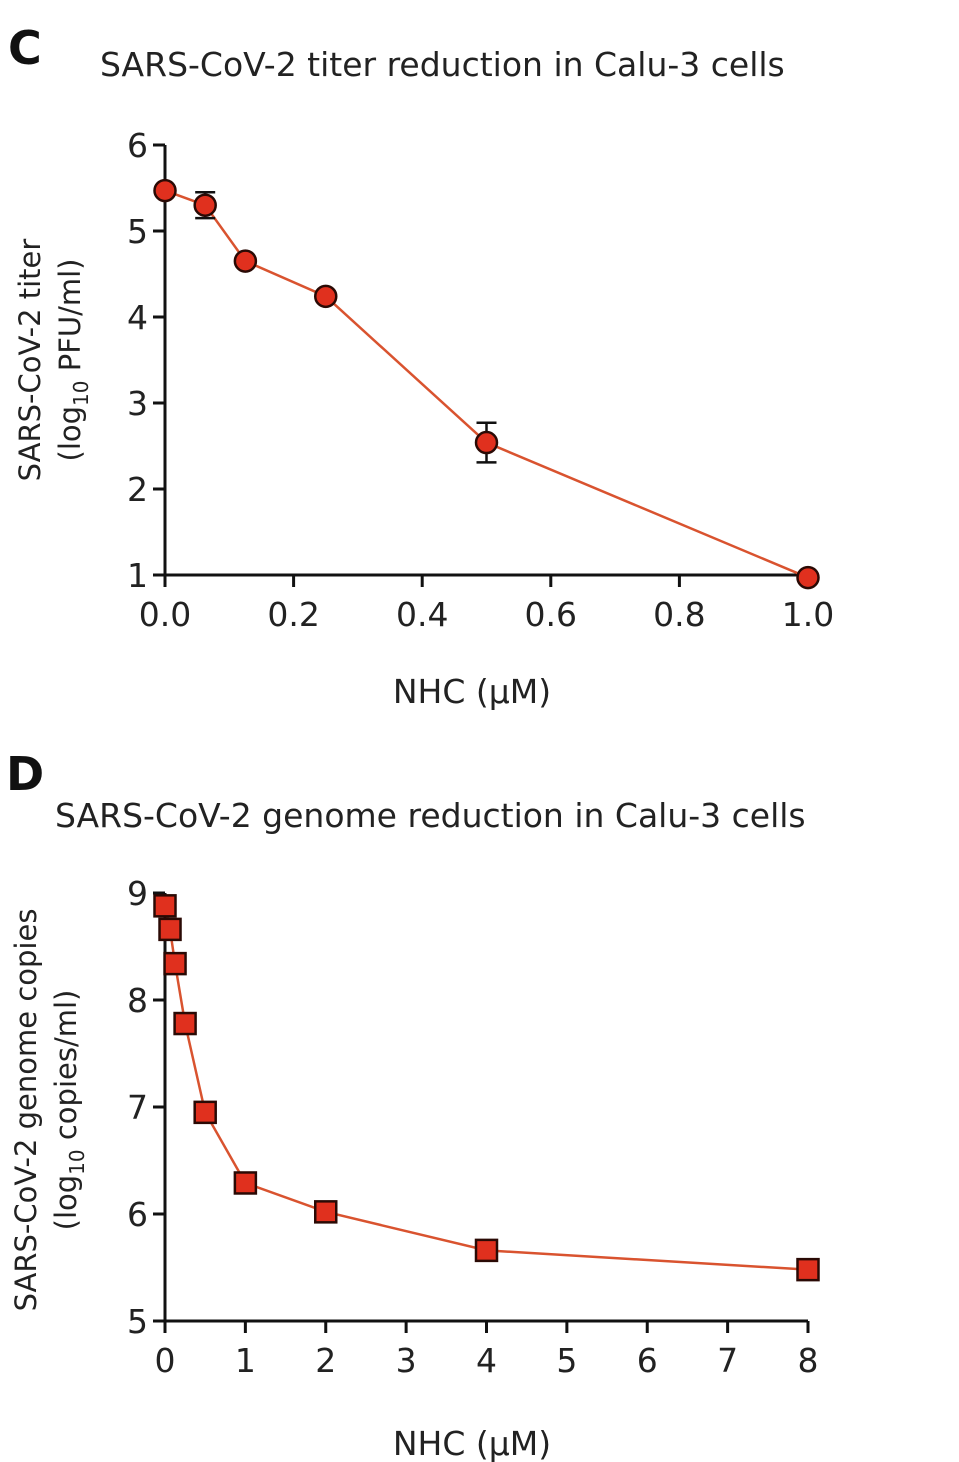 This screenshot has height=1462, width=959. I want to click on x-tick-label: 8, so click(808, 1360).